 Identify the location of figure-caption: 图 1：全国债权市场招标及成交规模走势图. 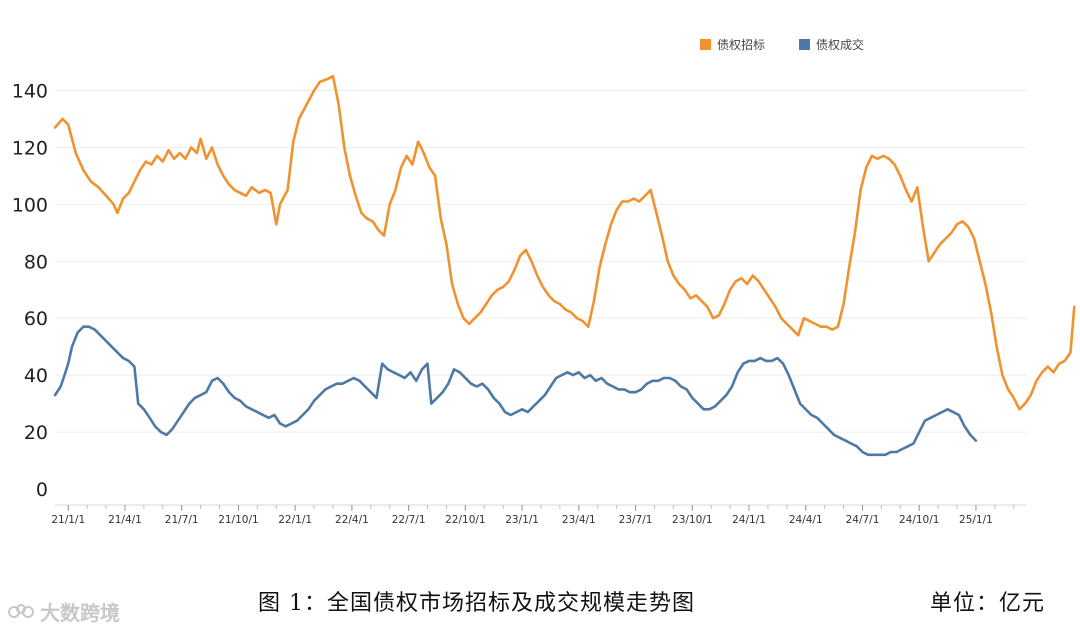
(476, 603).